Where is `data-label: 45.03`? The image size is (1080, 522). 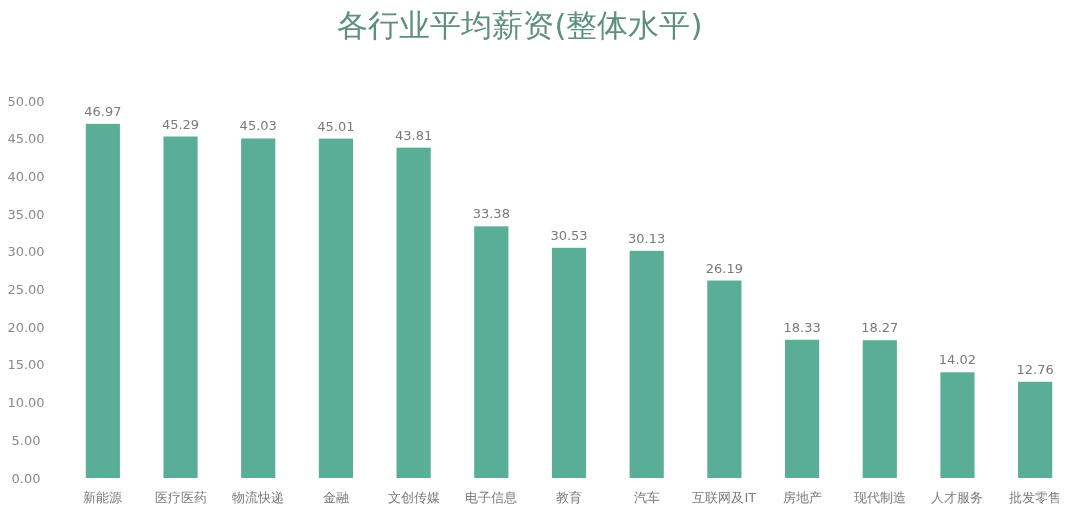 data-label: 45.03 is located at coordinates (258, 126).